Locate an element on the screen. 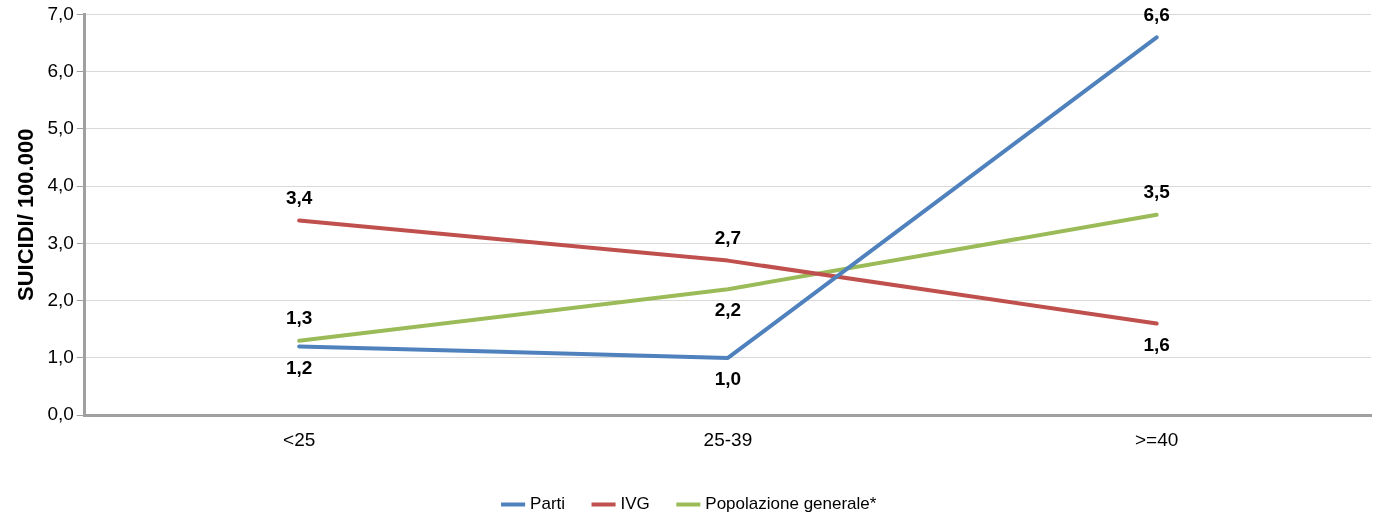 The width and height of the screenshot is (1381, 523). x-tick-label: >=40 is located at coordinates (1156, 439).